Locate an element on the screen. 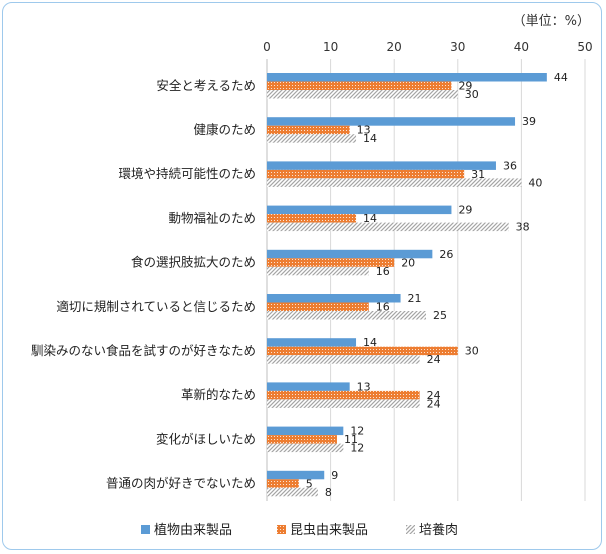  data-label: 20 is located at coordinates (408, 262).